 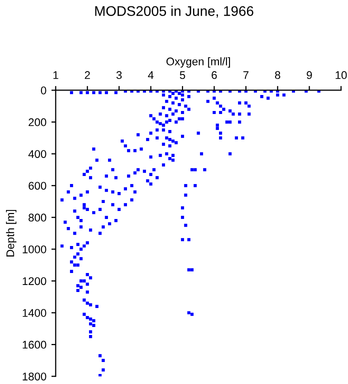 I want to click on y-tick-label: 1800, so click(x=34, y=376).